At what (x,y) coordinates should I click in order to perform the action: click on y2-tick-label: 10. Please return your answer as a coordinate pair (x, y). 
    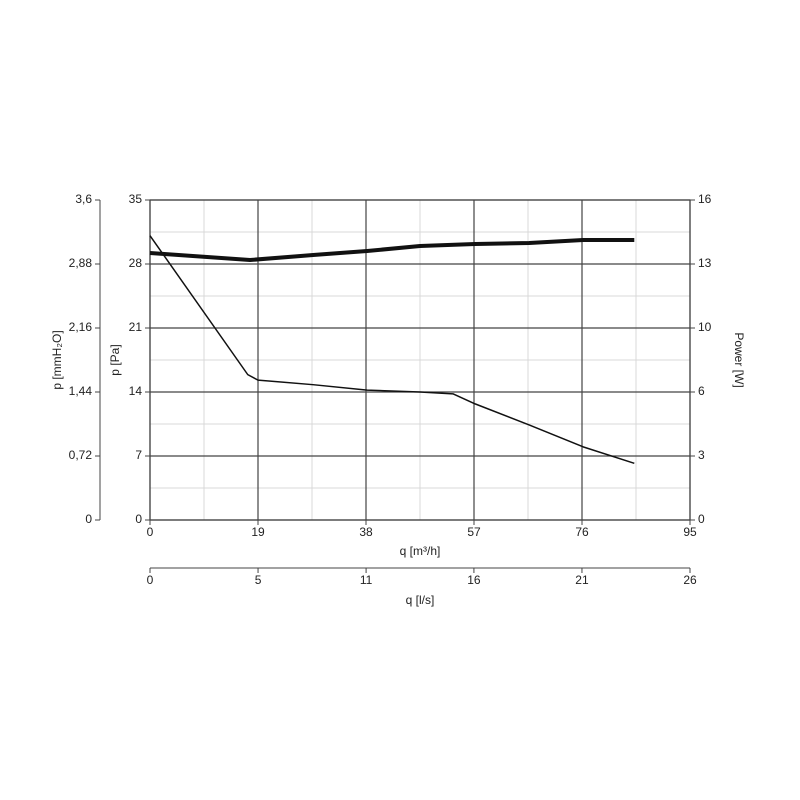
    Looking at the image, I should click on (705, 327).